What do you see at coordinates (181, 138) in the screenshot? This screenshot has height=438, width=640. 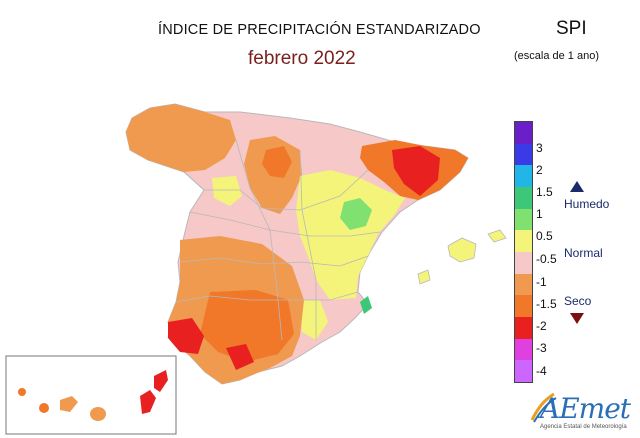 I see `region-northwest-dry` at bounding box center [181, 138].